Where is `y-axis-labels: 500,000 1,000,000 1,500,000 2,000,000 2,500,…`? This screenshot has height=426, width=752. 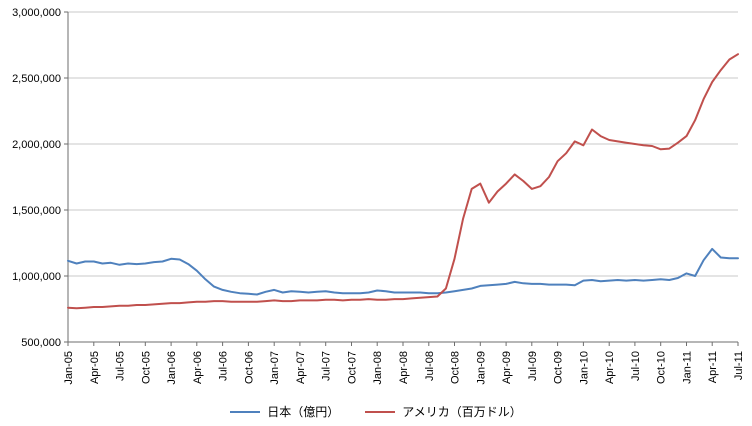
y-axis-labels: 500,000 1,000,000 1,500,000 2,000,000 2,500,… is located at coordinates (40, 178).